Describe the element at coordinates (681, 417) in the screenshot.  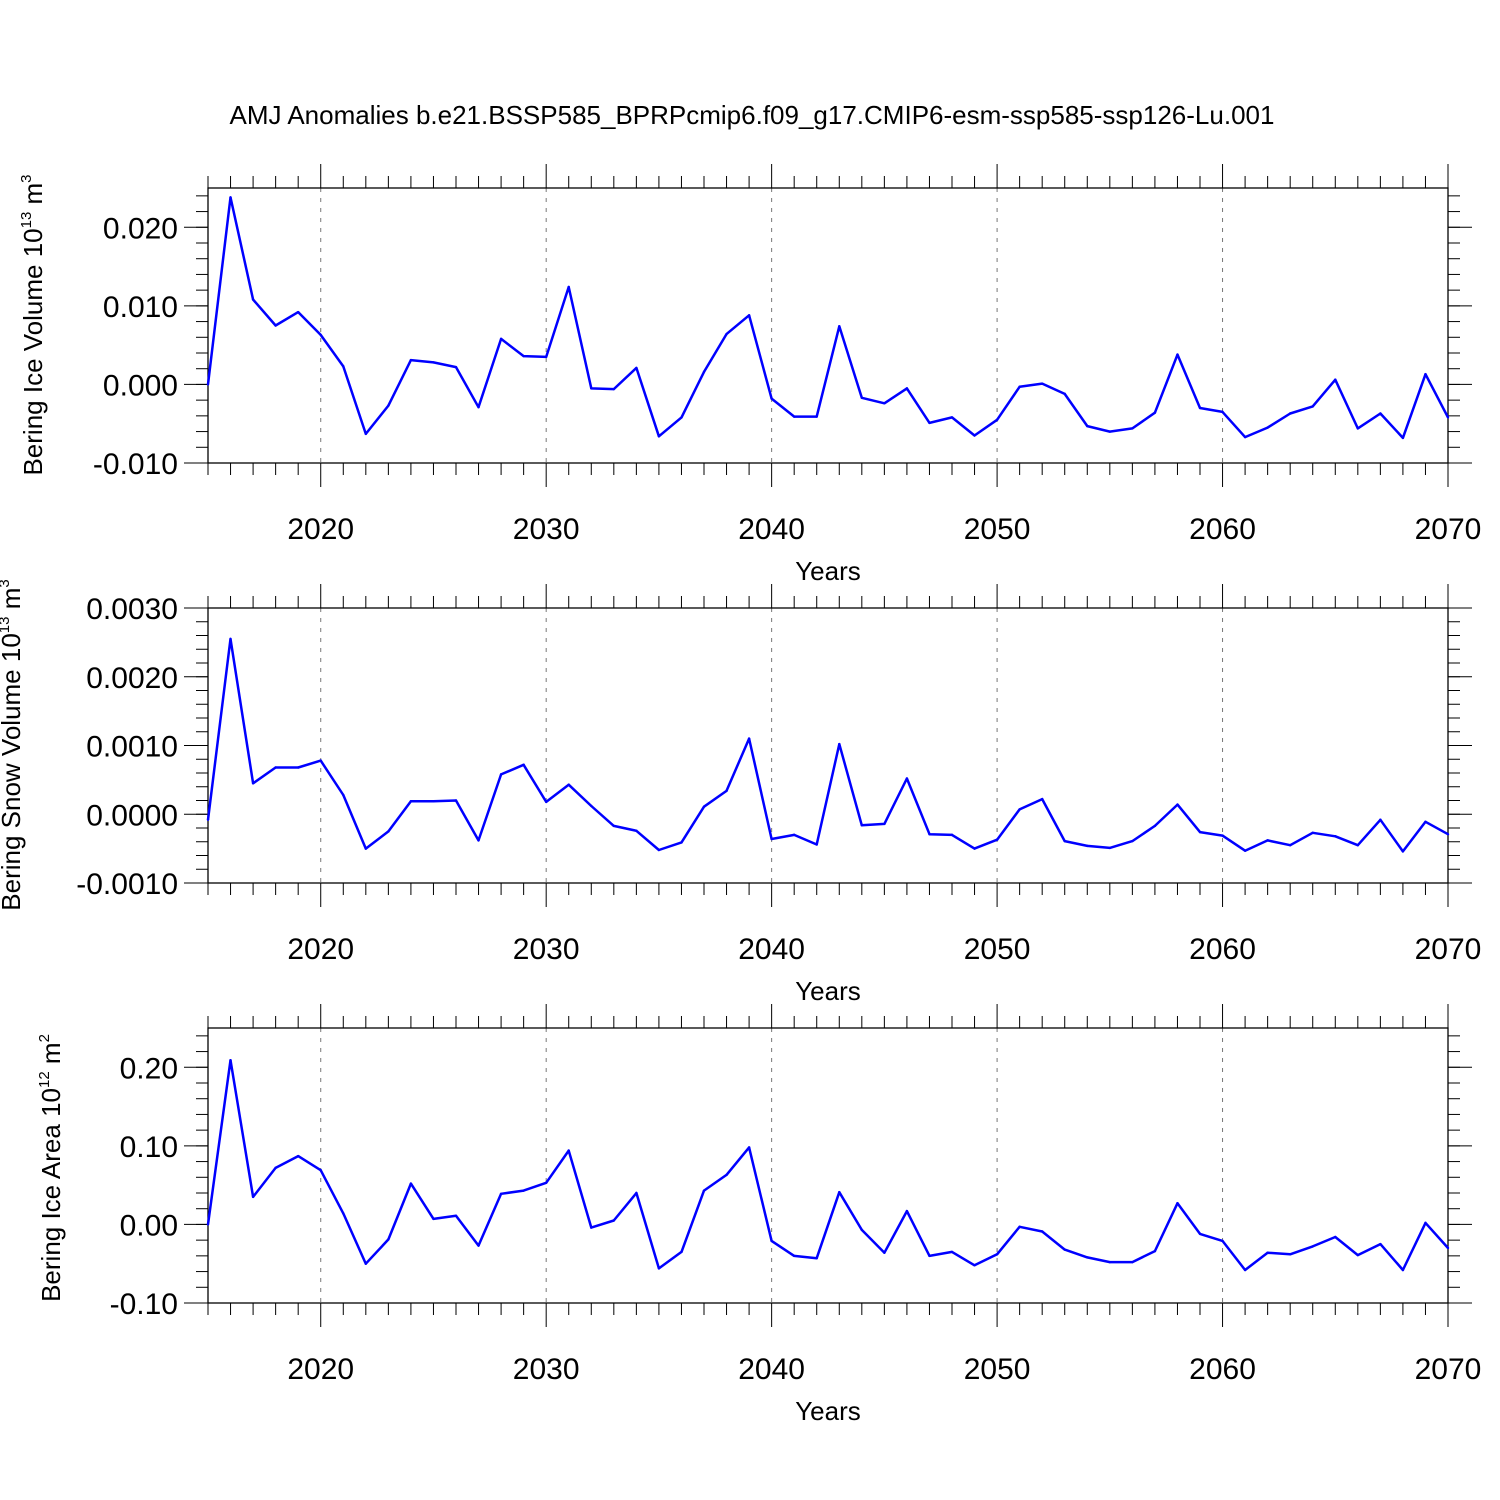
I see `data-point-2036` at that location.